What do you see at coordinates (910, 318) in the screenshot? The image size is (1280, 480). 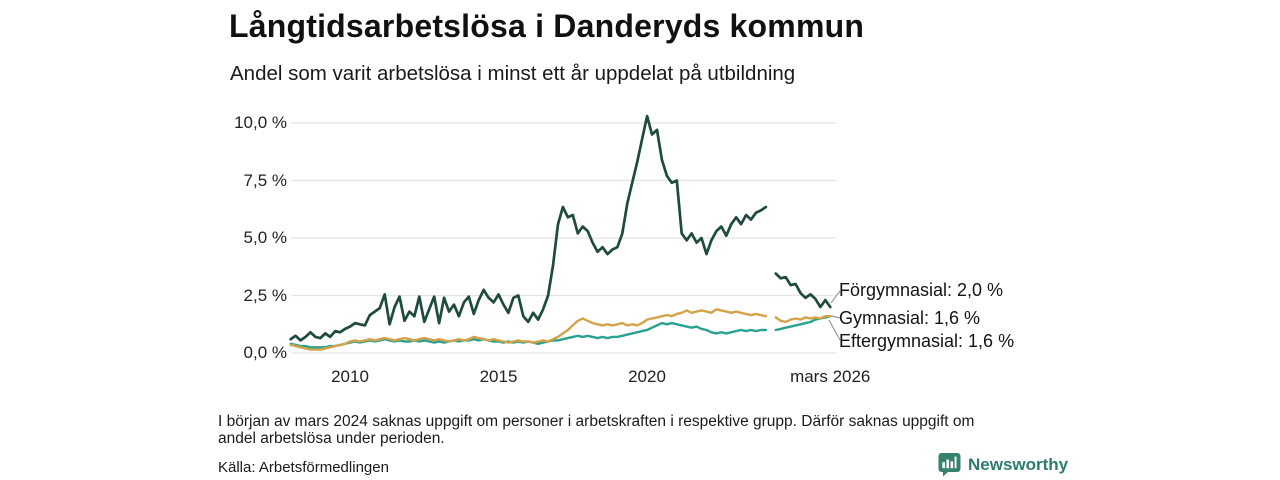 I see `series-end-label-gymnasial: Gymnasial: 1,6 %` at bounding box center [910, 318].